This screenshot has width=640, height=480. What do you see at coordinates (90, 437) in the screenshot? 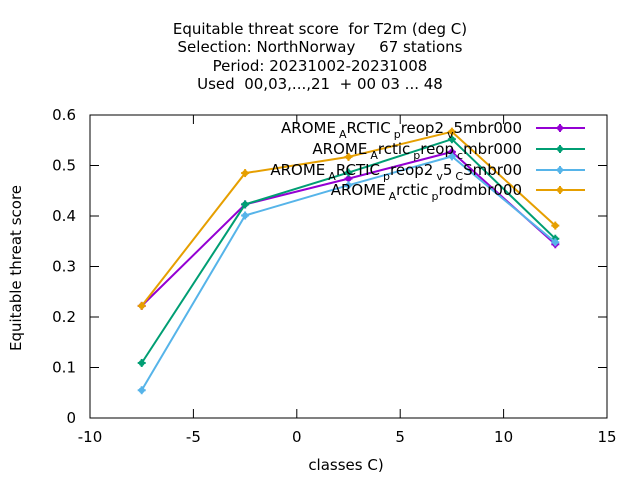
I see `x-tick-label: -10` at bounding box center [90, 437].